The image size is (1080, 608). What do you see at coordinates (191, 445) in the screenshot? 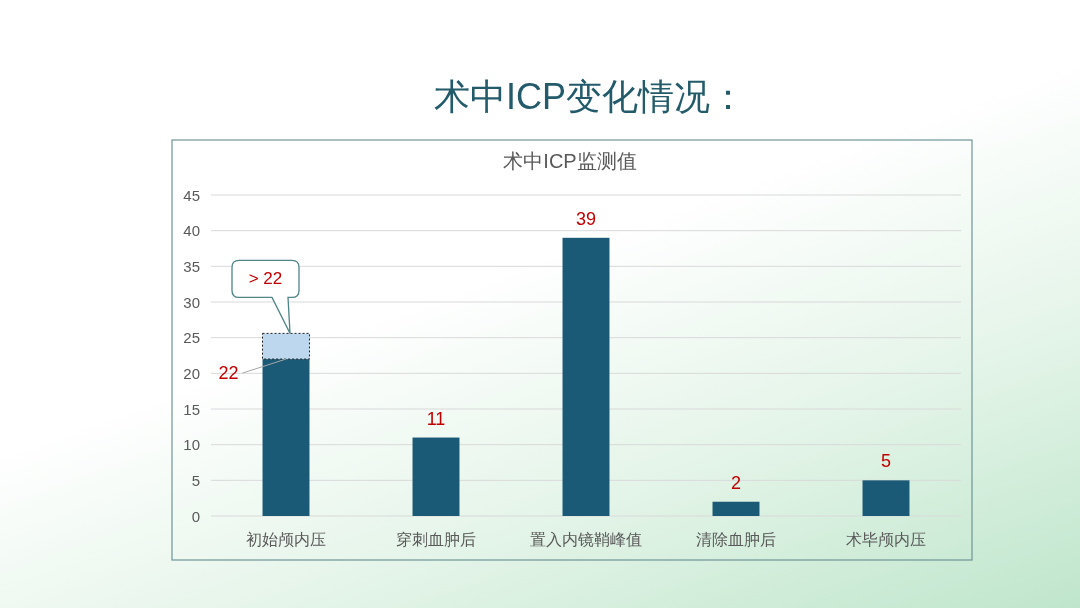
I see `y-tick-label: 10` at bounding box center [191, 445].